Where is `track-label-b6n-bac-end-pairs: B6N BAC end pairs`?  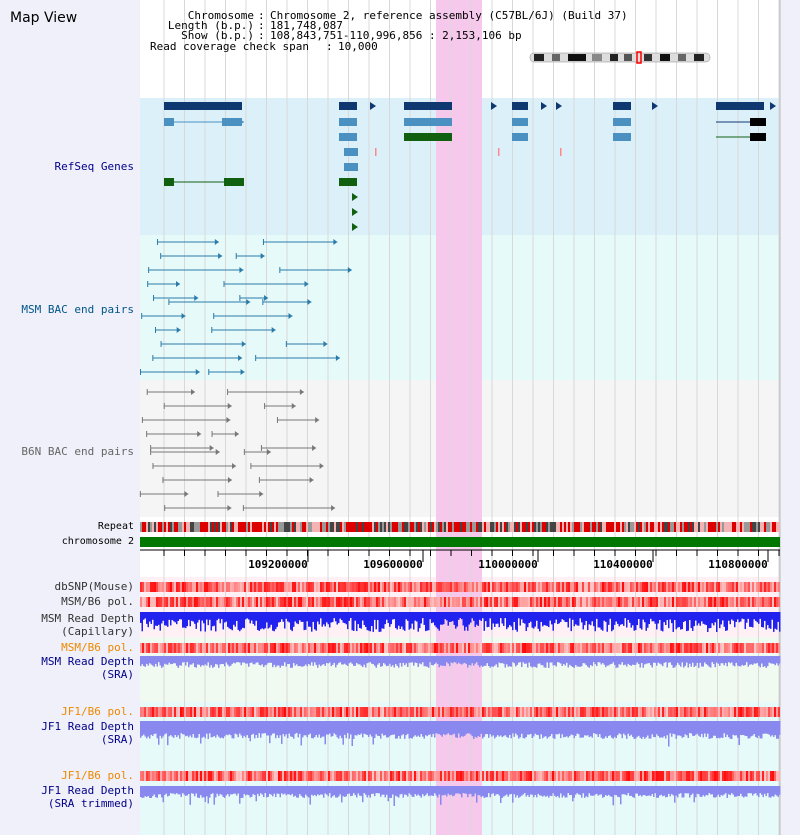 track-label-b6n-bac-end-pairs: B6N BAC end pairs is located at coordinates (77, 451).